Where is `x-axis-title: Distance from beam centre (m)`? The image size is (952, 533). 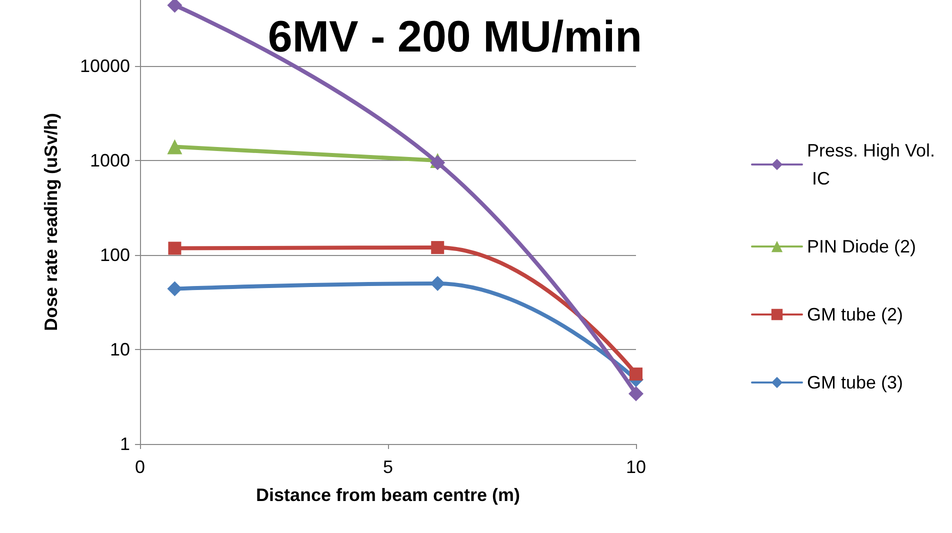 x-axis-title: Distance from beam centre (m) is located at coordinates (388, 495).